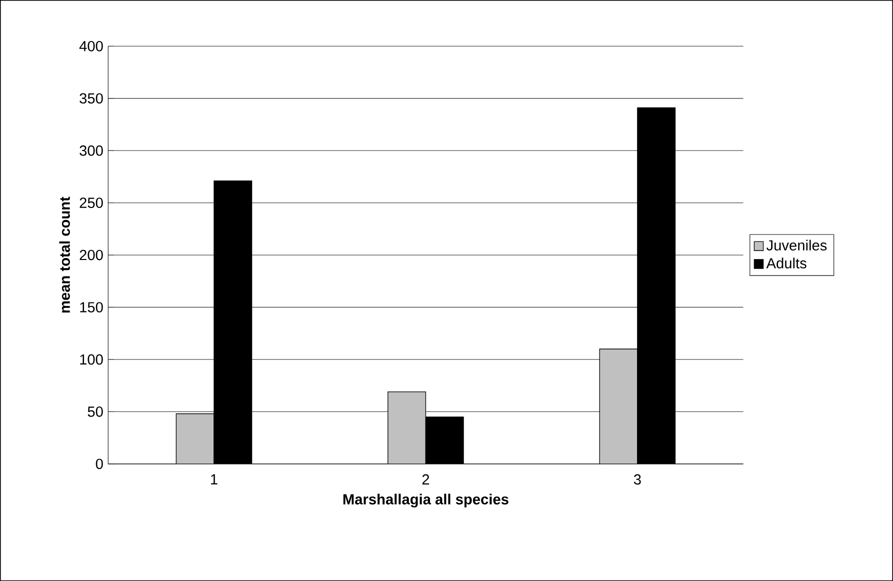 The width and height of the screenshot is (893, 581). I want to click on y-tick-label: 50, so click(95, 411).